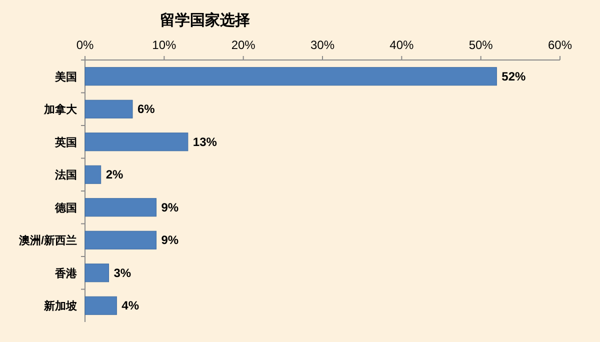 Image resolution: width=600 pixels, height=342 pixels. What do you see at coordinates (322, 45) in the screenshot?
I see `x-tick-label: 30%` at bounding box center [322, 45].